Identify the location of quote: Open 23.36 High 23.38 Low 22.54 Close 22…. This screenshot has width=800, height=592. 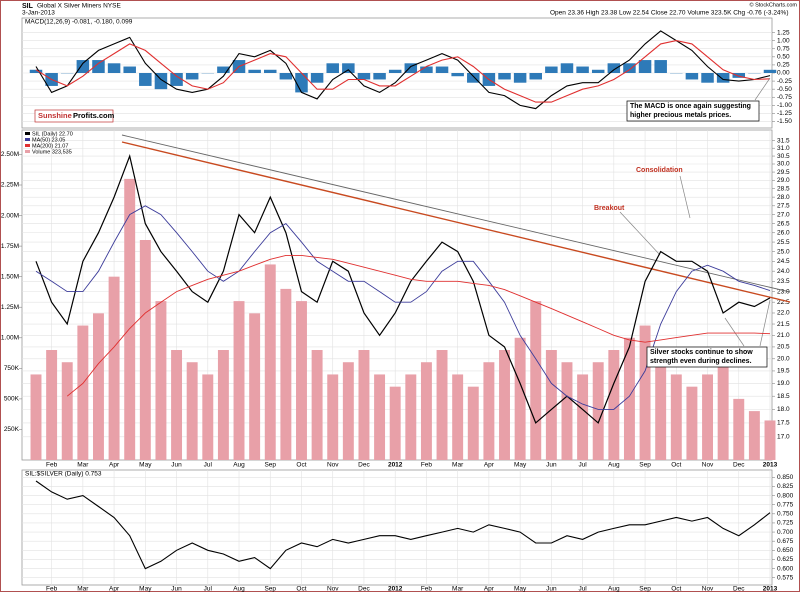
(669, 13).